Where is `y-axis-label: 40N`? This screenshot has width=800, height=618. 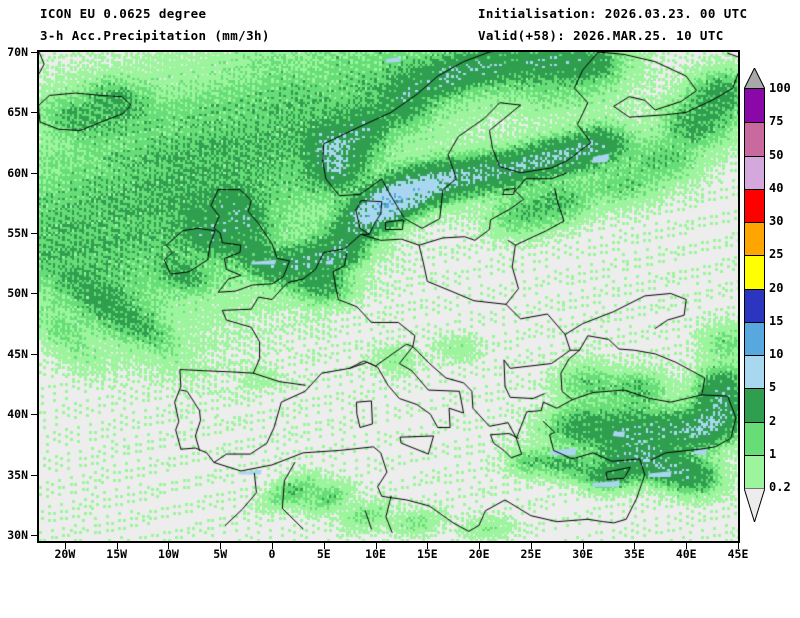
y-axis-label: 40N is located at coordinates (17, 414).